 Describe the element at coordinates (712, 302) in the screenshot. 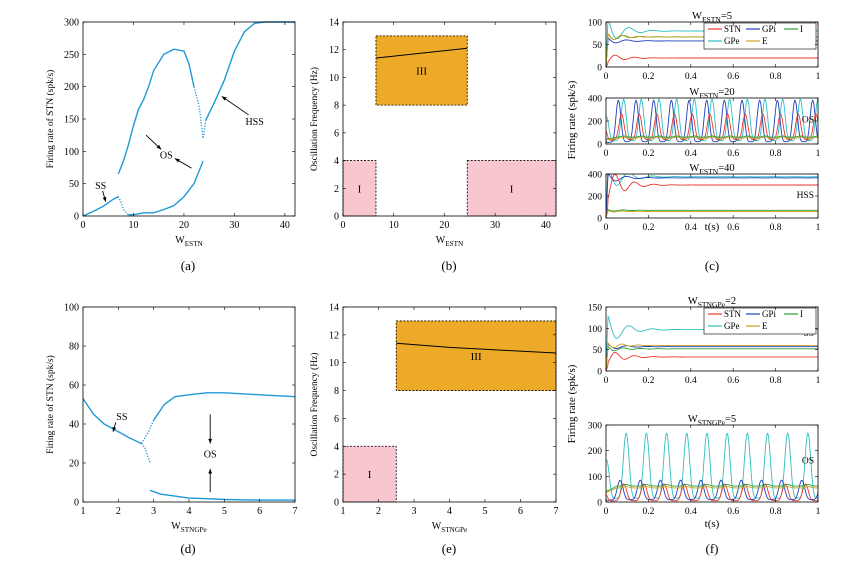

I see `subplot-title: WSTNGPe=2` at that location.